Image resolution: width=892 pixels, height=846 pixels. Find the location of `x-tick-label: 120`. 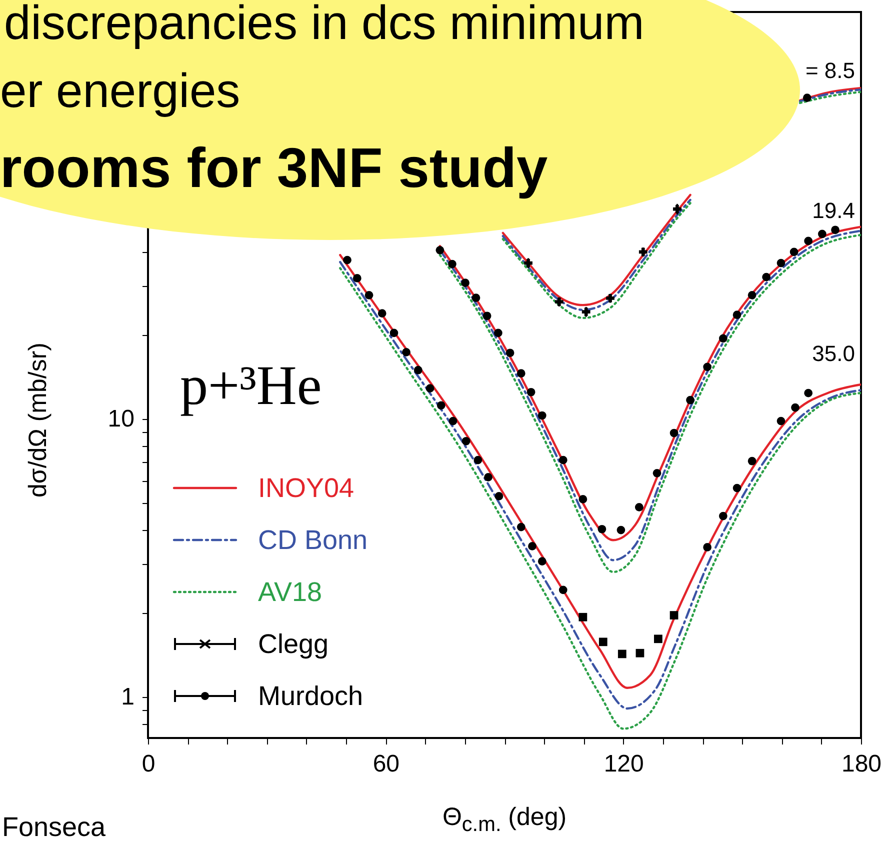

x-tick-label: 120 is located at coordinates (624, 764).